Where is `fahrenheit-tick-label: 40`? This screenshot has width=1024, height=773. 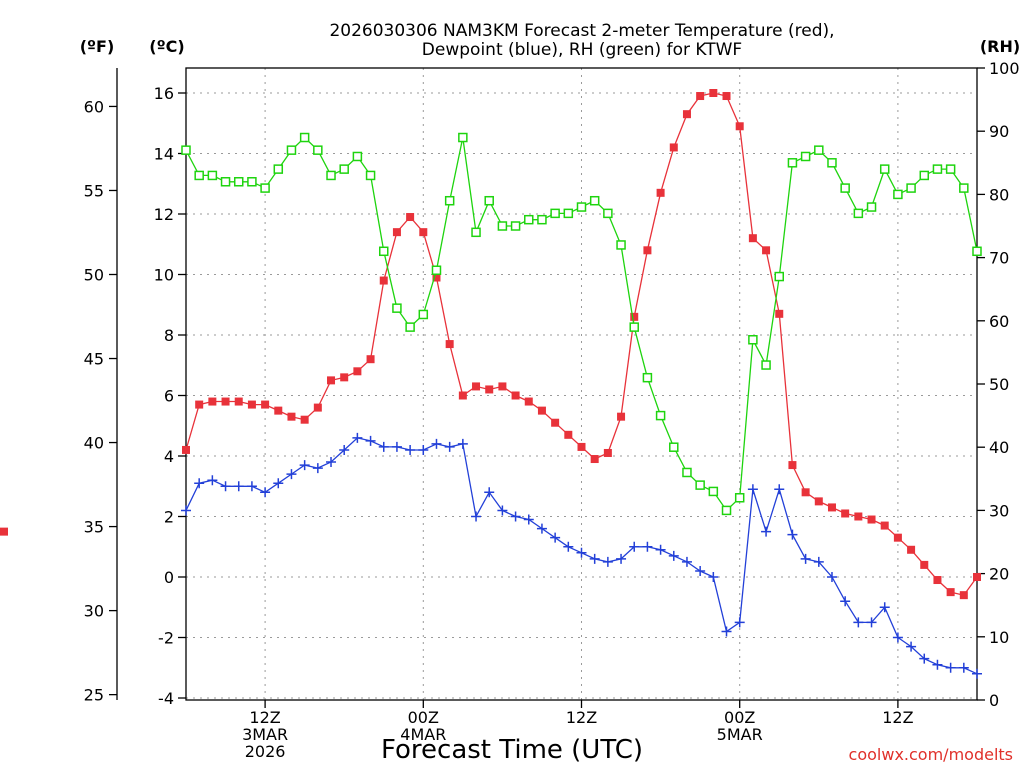 fahrenheit-tick-label: 40 is located at coordinates (94, 443).